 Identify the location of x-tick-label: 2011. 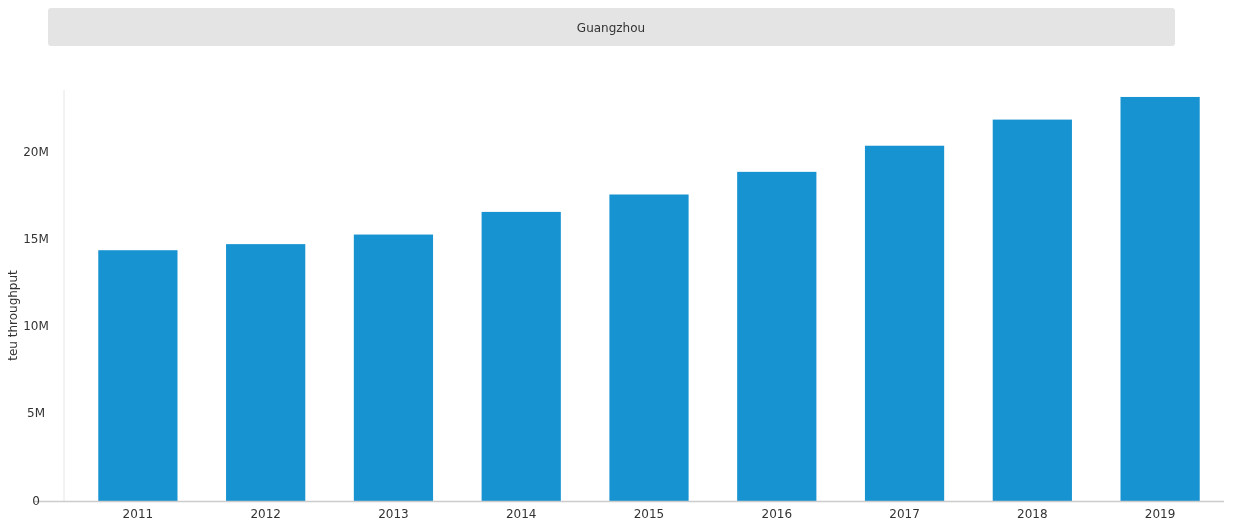
(138, 514).